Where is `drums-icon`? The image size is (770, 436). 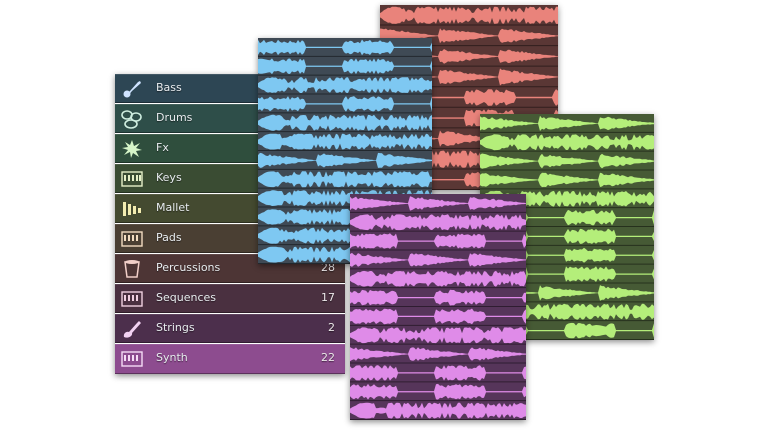
drums-icon is located at coordinates (131, 119).